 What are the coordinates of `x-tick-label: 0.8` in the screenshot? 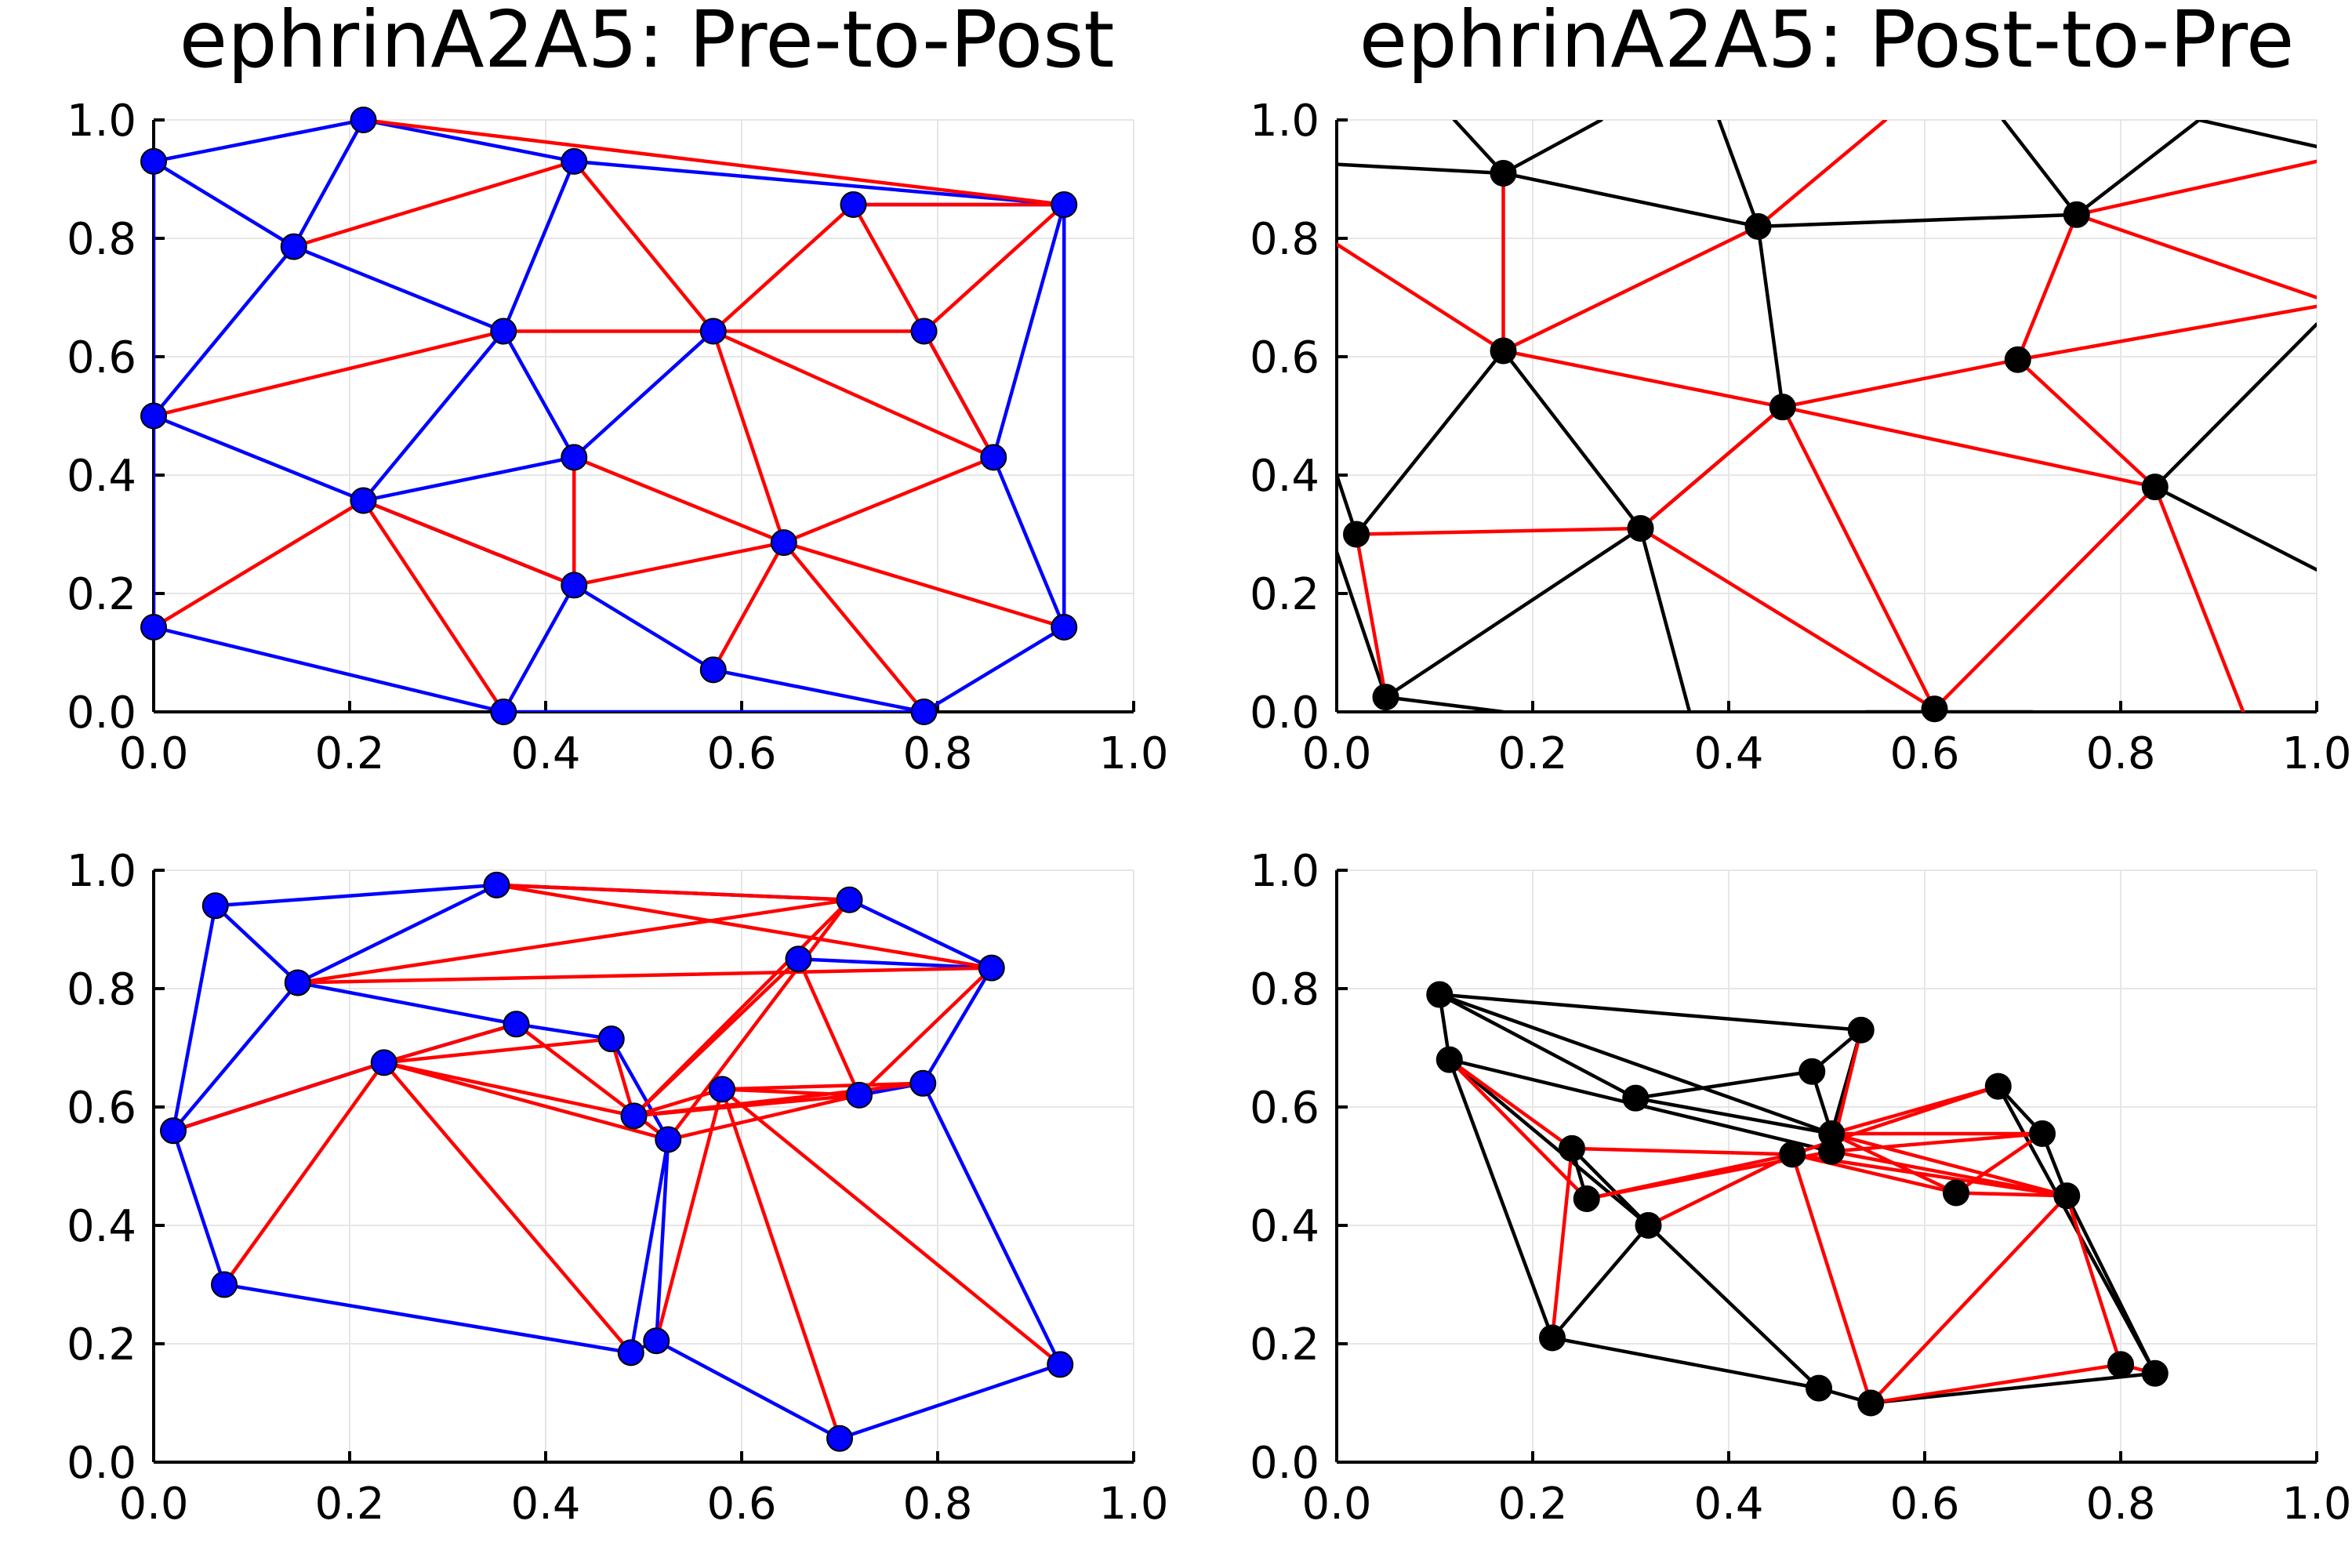 It's located at (937, 1504).